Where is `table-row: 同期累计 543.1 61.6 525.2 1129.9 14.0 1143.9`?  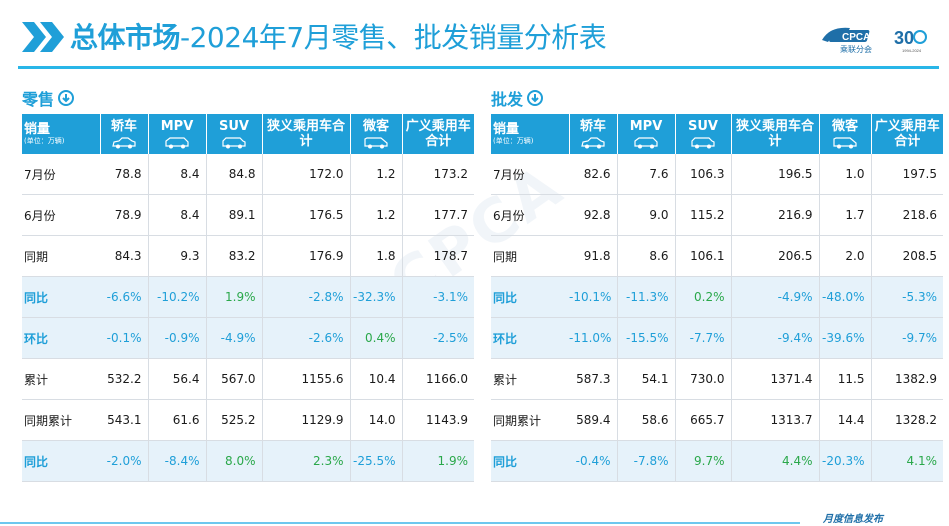 table-row: 同期累计 543.1 61.6 525.2 1129.9 14.0 1143.9 is located at coordinates (248, 420).